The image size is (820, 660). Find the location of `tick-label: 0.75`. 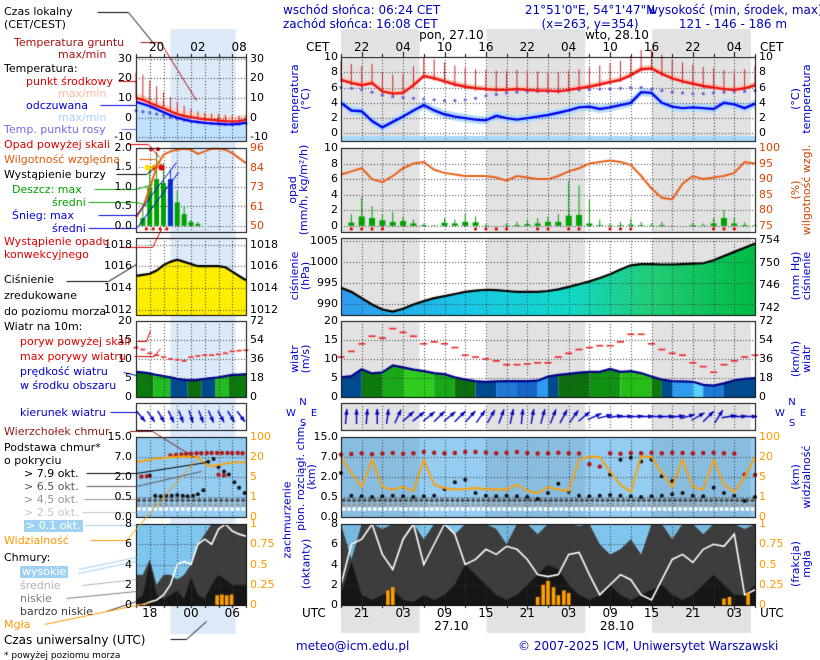

tick-label: 0.75 is located at coordinates (262, 544).